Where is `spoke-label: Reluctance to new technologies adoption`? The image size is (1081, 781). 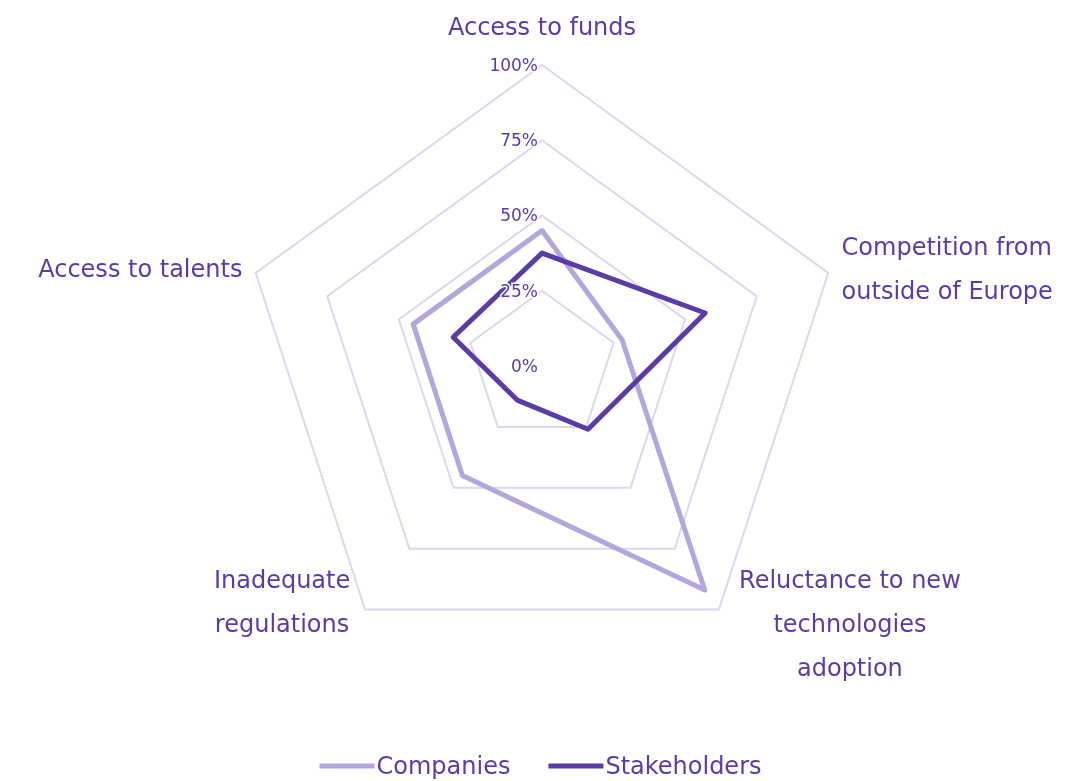
spoke-label: Reluctance to new technologies adoption is located at coordinates (850, 623).